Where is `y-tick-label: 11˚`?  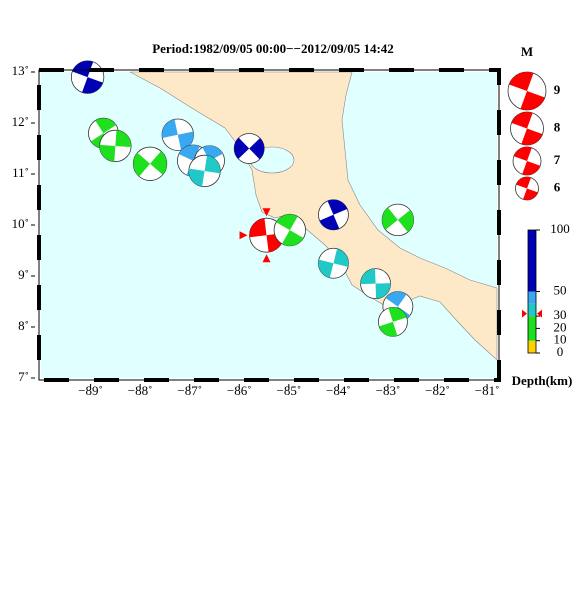
y-tick-label: 11˚ is located at coordinates (20, 172).